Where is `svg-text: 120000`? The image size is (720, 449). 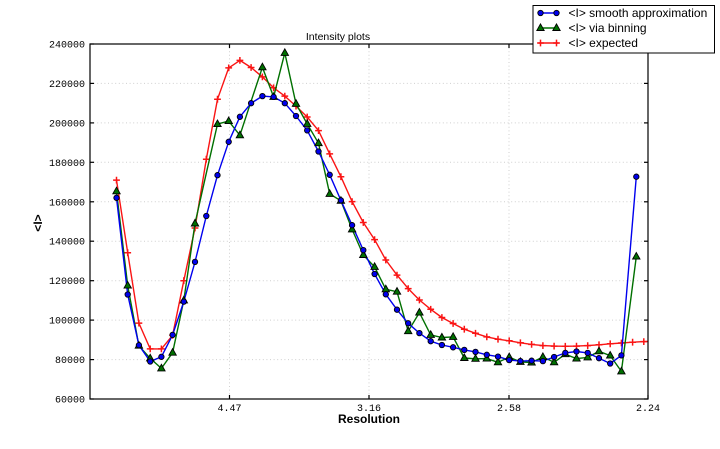 svg-text: 120000 is located at coordinates (67, 282).